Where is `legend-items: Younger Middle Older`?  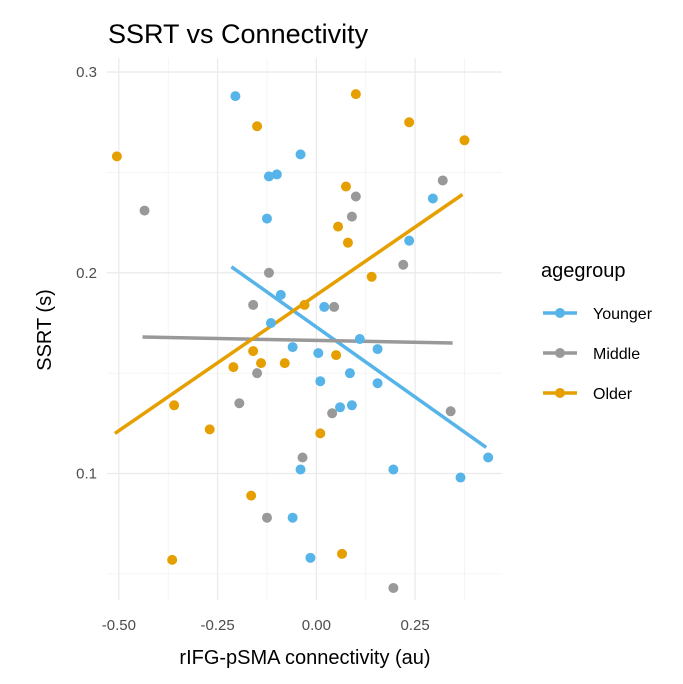
legend-items: Younger Middle Older is located at coordinates (598, 354).